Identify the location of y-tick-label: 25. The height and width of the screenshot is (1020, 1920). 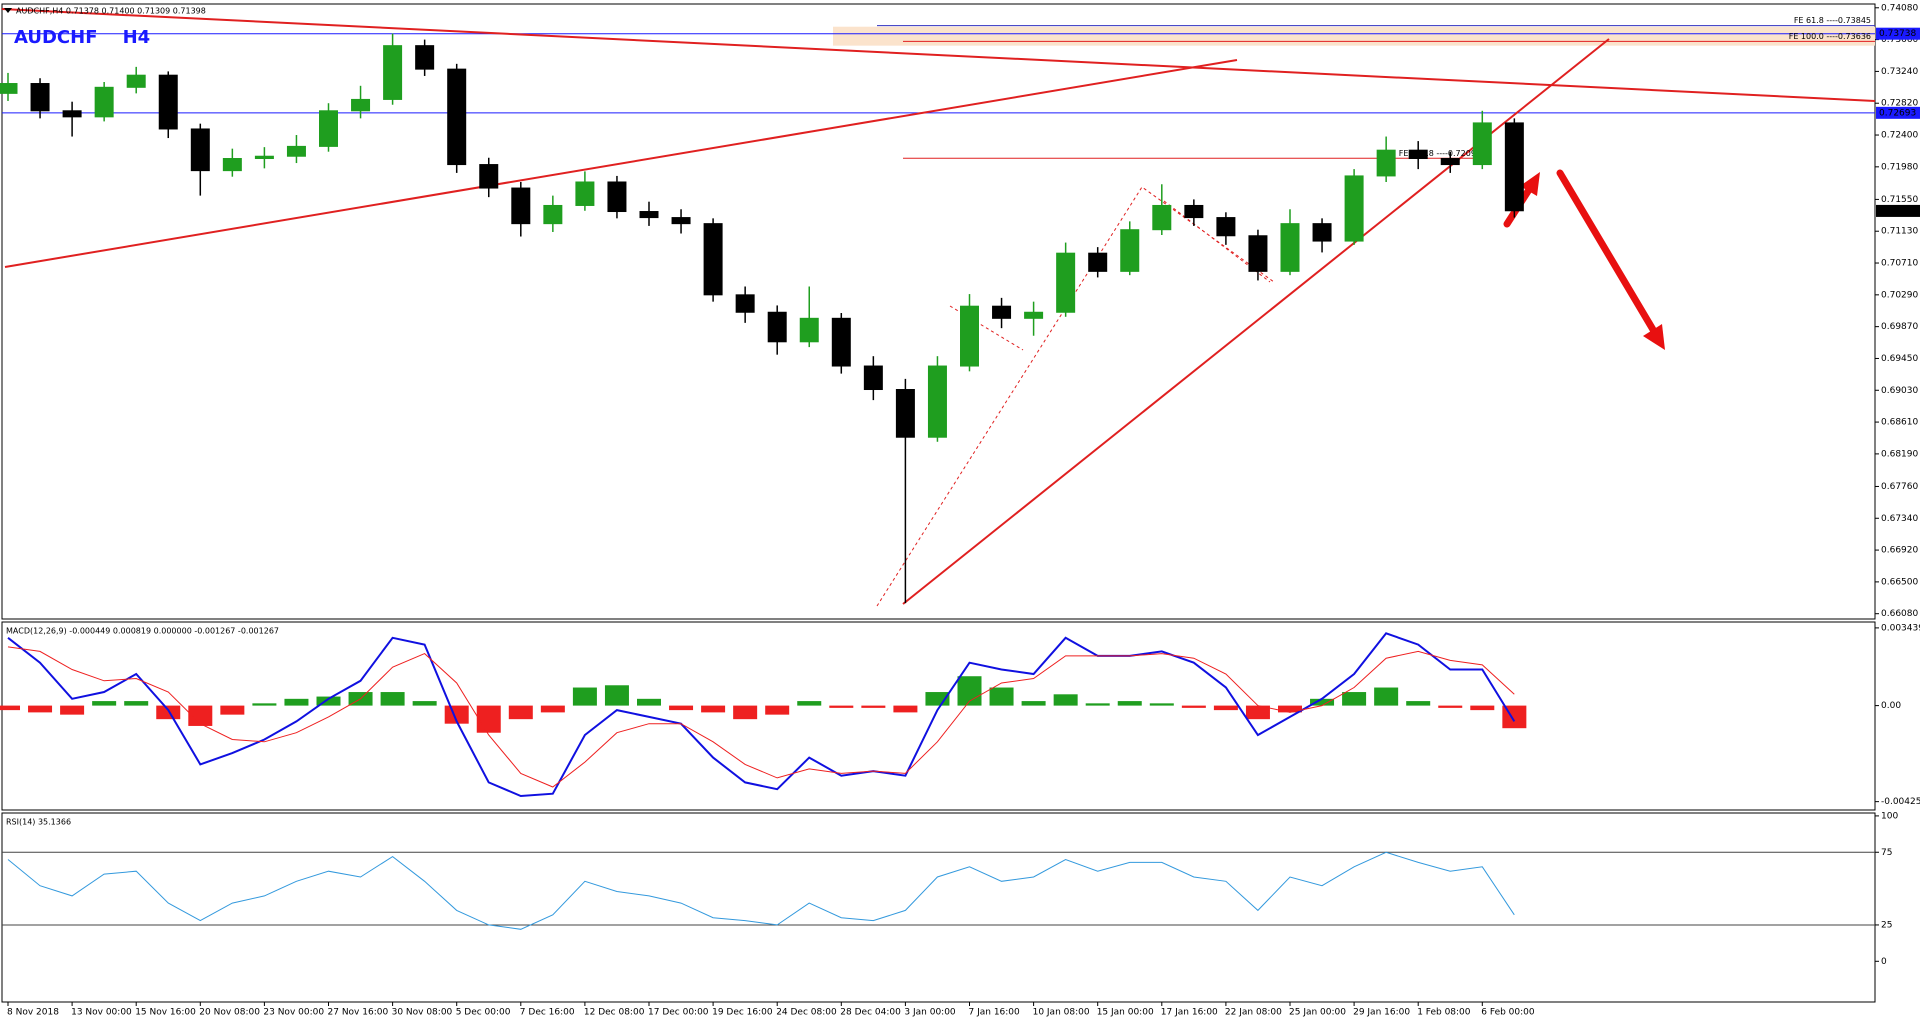
(1886, 925).